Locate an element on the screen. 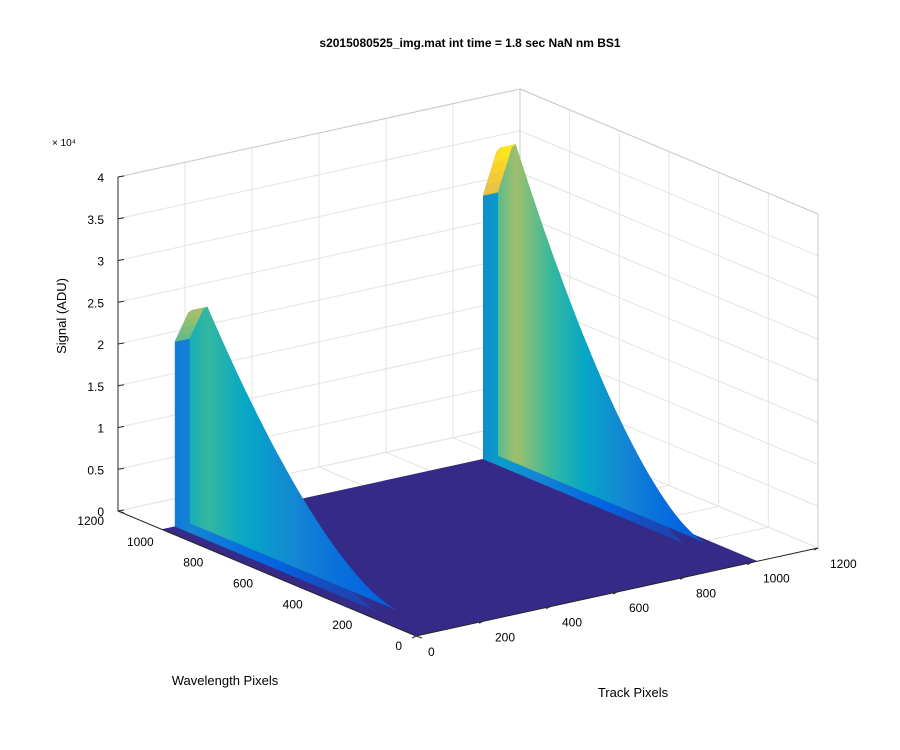  z-tick-label: 3.5 is located at coordinates (95, 220).